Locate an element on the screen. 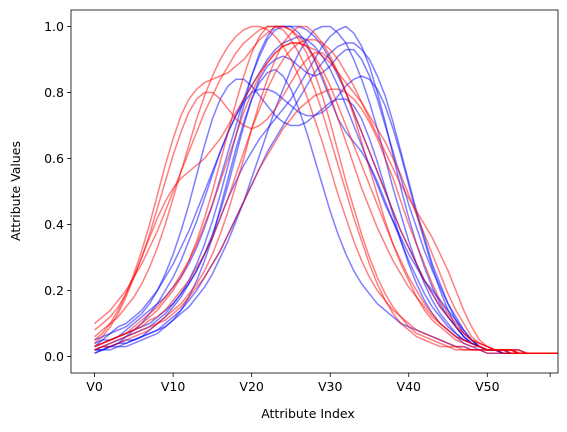  y-axis: 0.0 0.2 0.4 0.6 0.8 1.0 is located at coordinates (57, 191).